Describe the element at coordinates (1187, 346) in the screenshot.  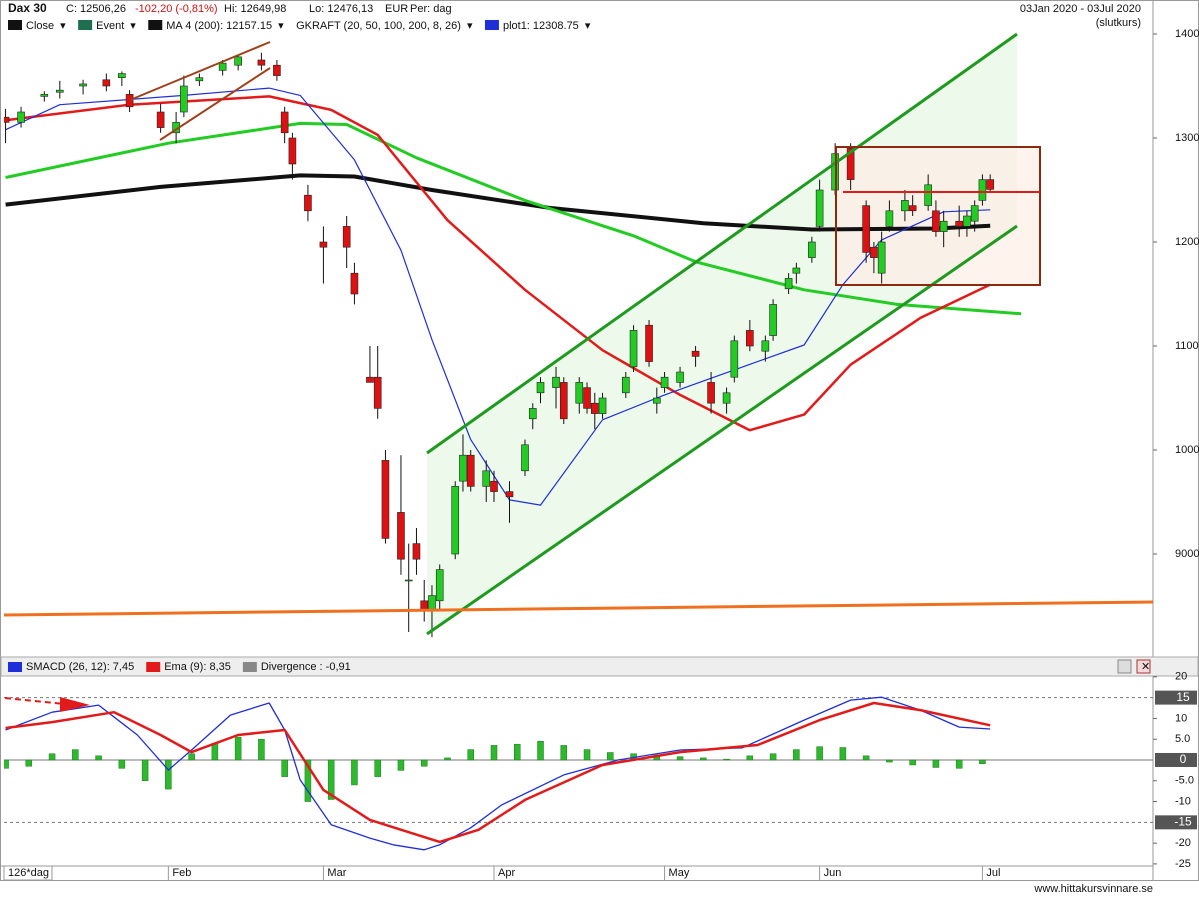
I see `y-tick-label: 11000` at that location.